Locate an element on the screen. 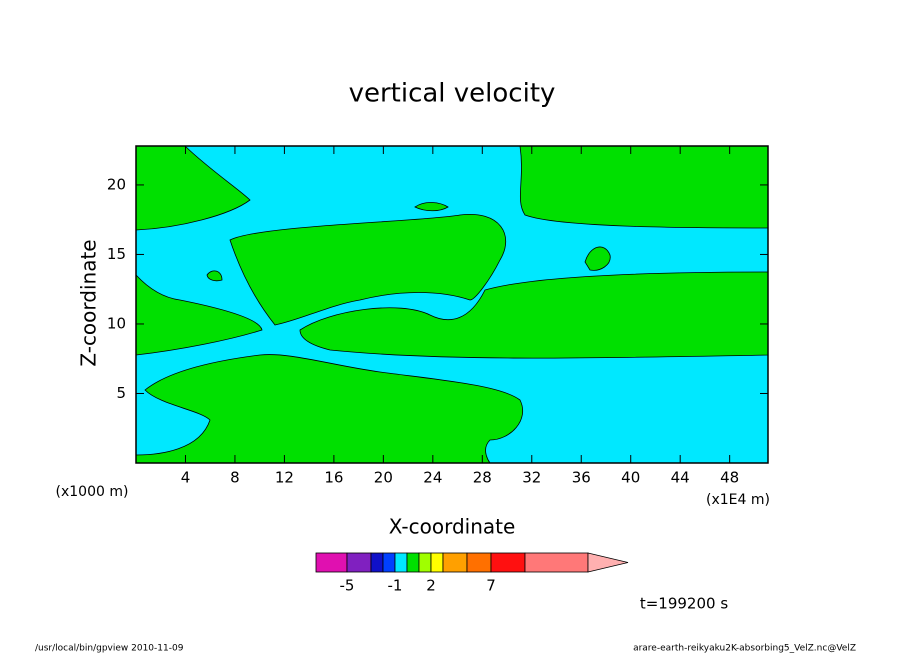 The width and height of the screenshot is (904, 654). x-tick-label: 8 is located at coordinates (235, 478).